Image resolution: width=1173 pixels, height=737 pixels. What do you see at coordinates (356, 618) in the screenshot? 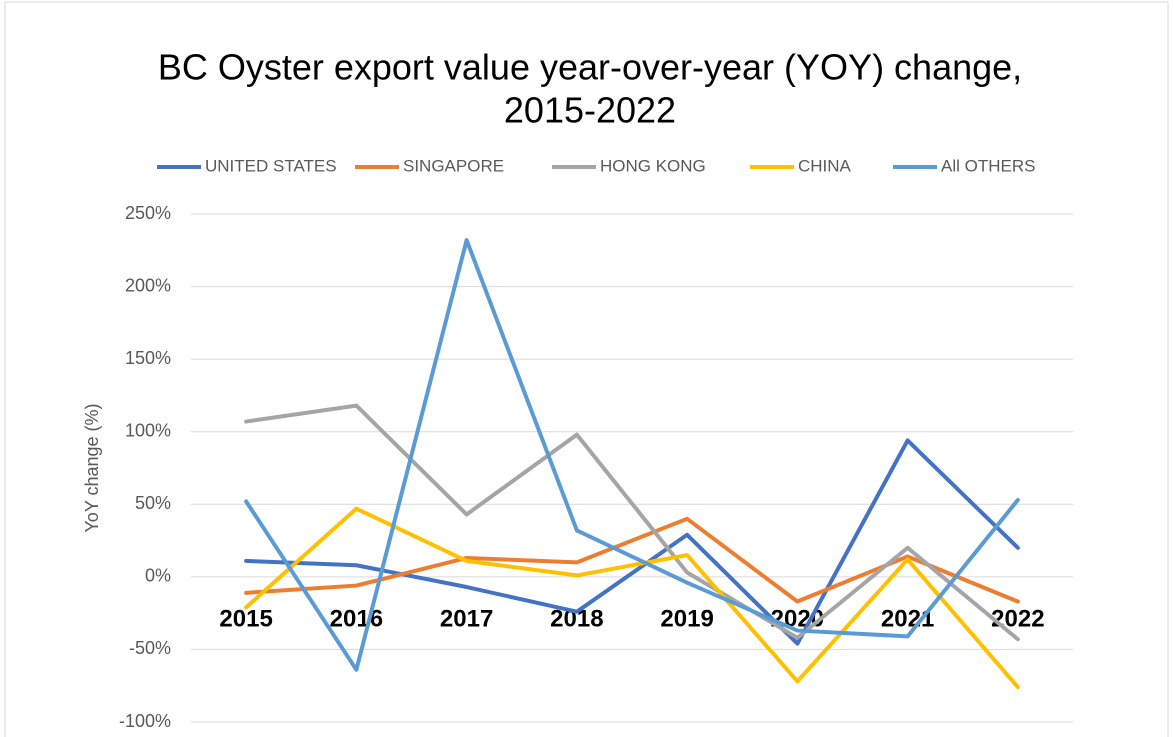
I see `x-tick-label: 2016` at bounding box center [356, 618].